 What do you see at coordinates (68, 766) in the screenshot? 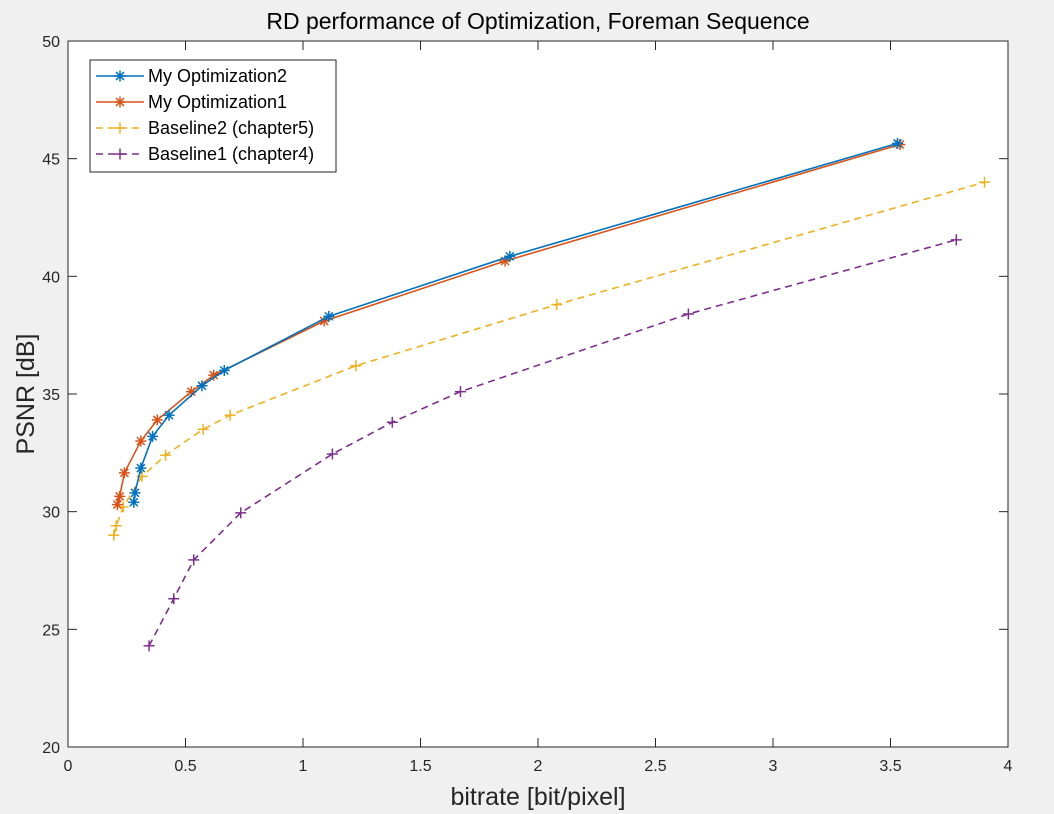
I see `x-tick-label: 0` at bounding box center [68, 766].